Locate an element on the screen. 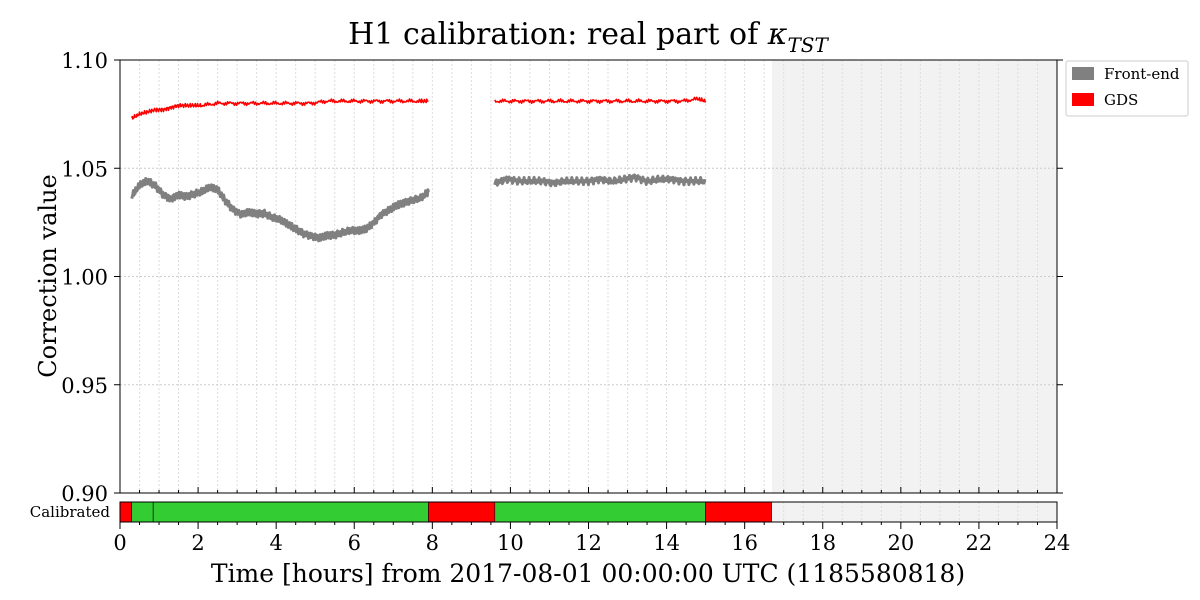 This screenshot has width=1200, height=600. x-tick-label: 2 is located at coordinates (197, 543).